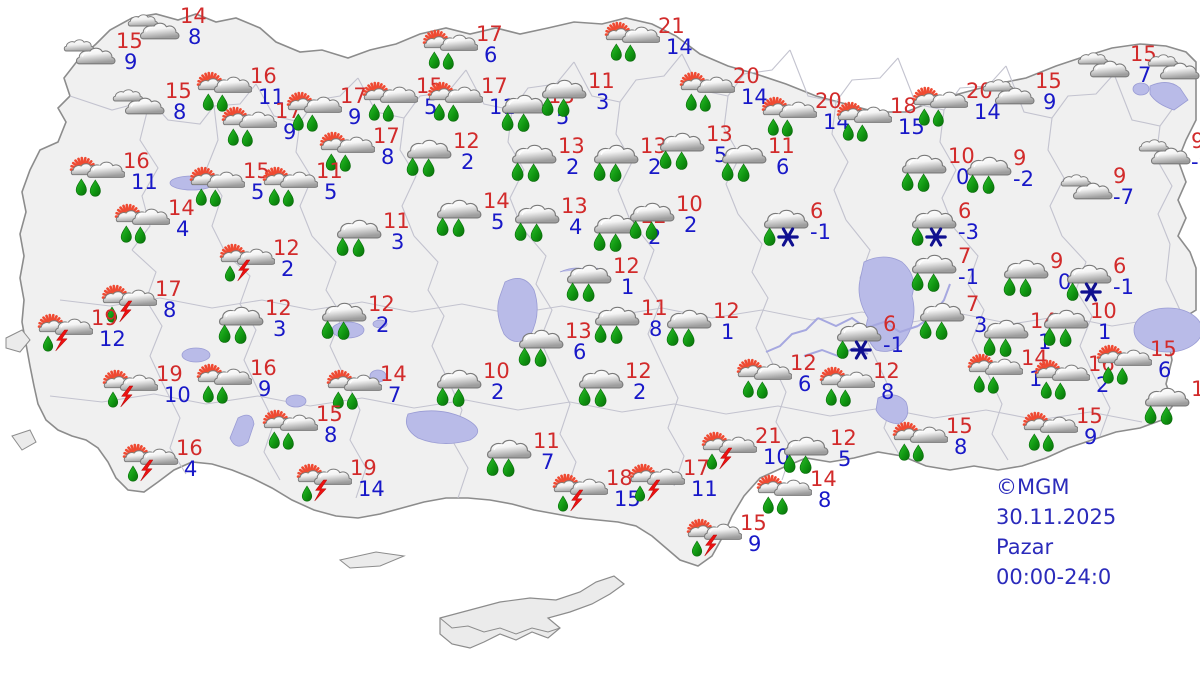 This screenshot has width=1200, height=675. I want to click on sun-cloud-thunder-icon, so click(580, 492).